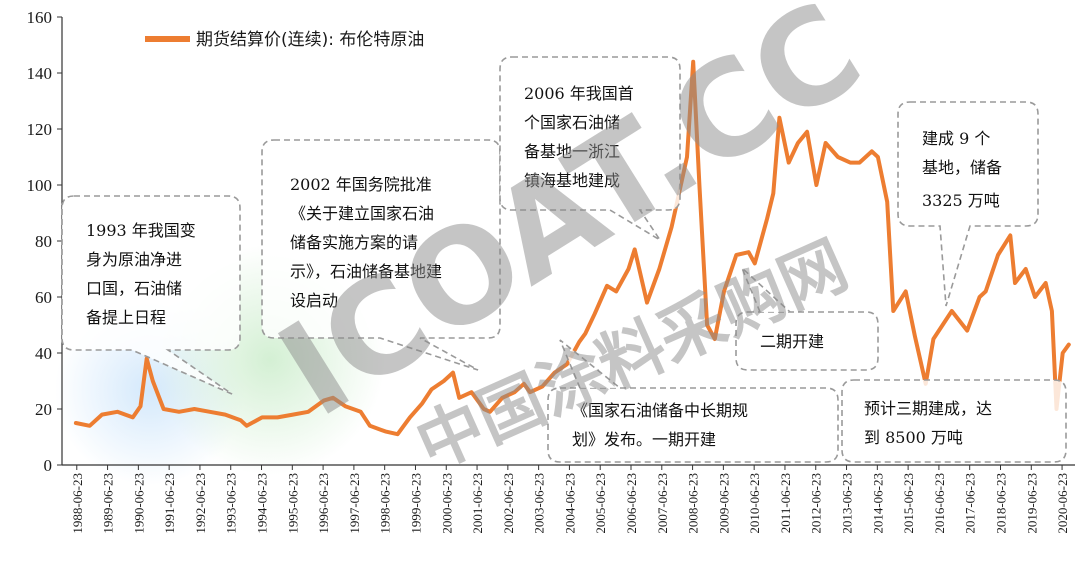 Image resolution: width=1080 pixels, height=571 pixels. What do you see at coordinates (913, 437) in the screenshot?
I see `annotation-phase3-line2: 到 8500 万吨` at bounding box center [913, 437].